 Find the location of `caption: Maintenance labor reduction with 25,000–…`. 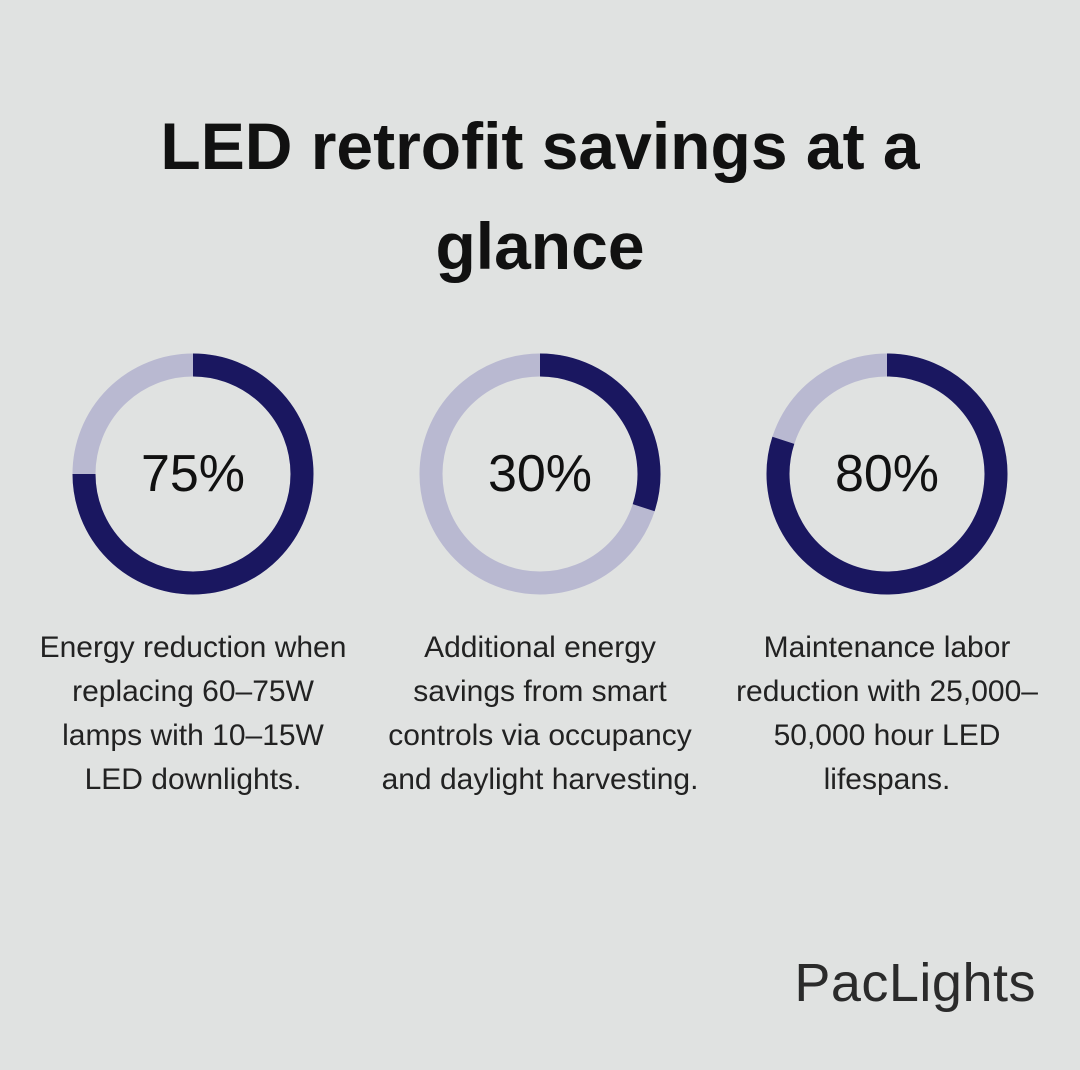

caption: Maintenance labor reduction with 25,000–… is located at coordinates (887, 713).